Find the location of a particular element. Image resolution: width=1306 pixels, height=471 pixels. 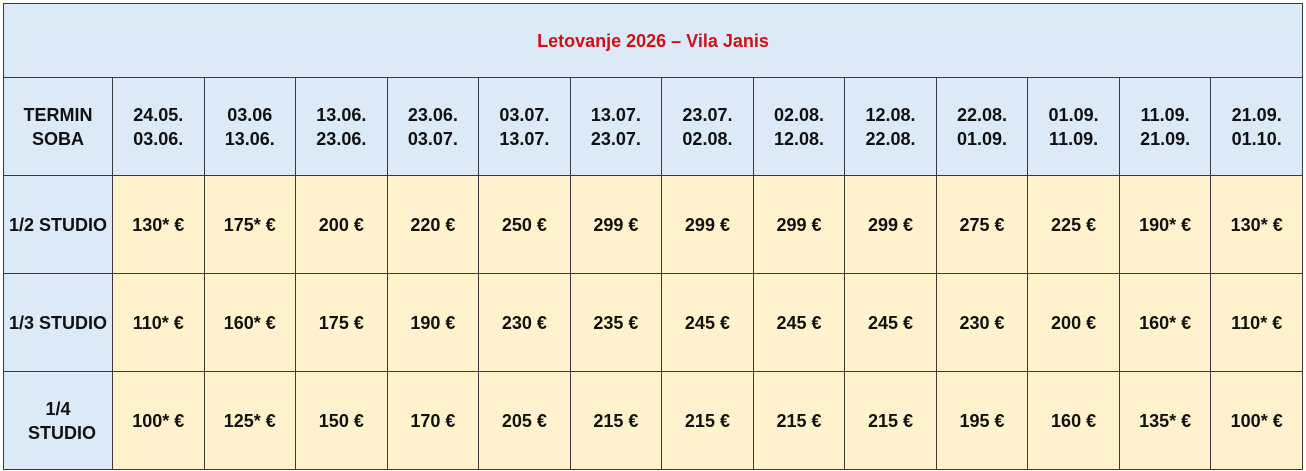

room-label: 1/3 STUDIO is located at coordinates (58, 322).